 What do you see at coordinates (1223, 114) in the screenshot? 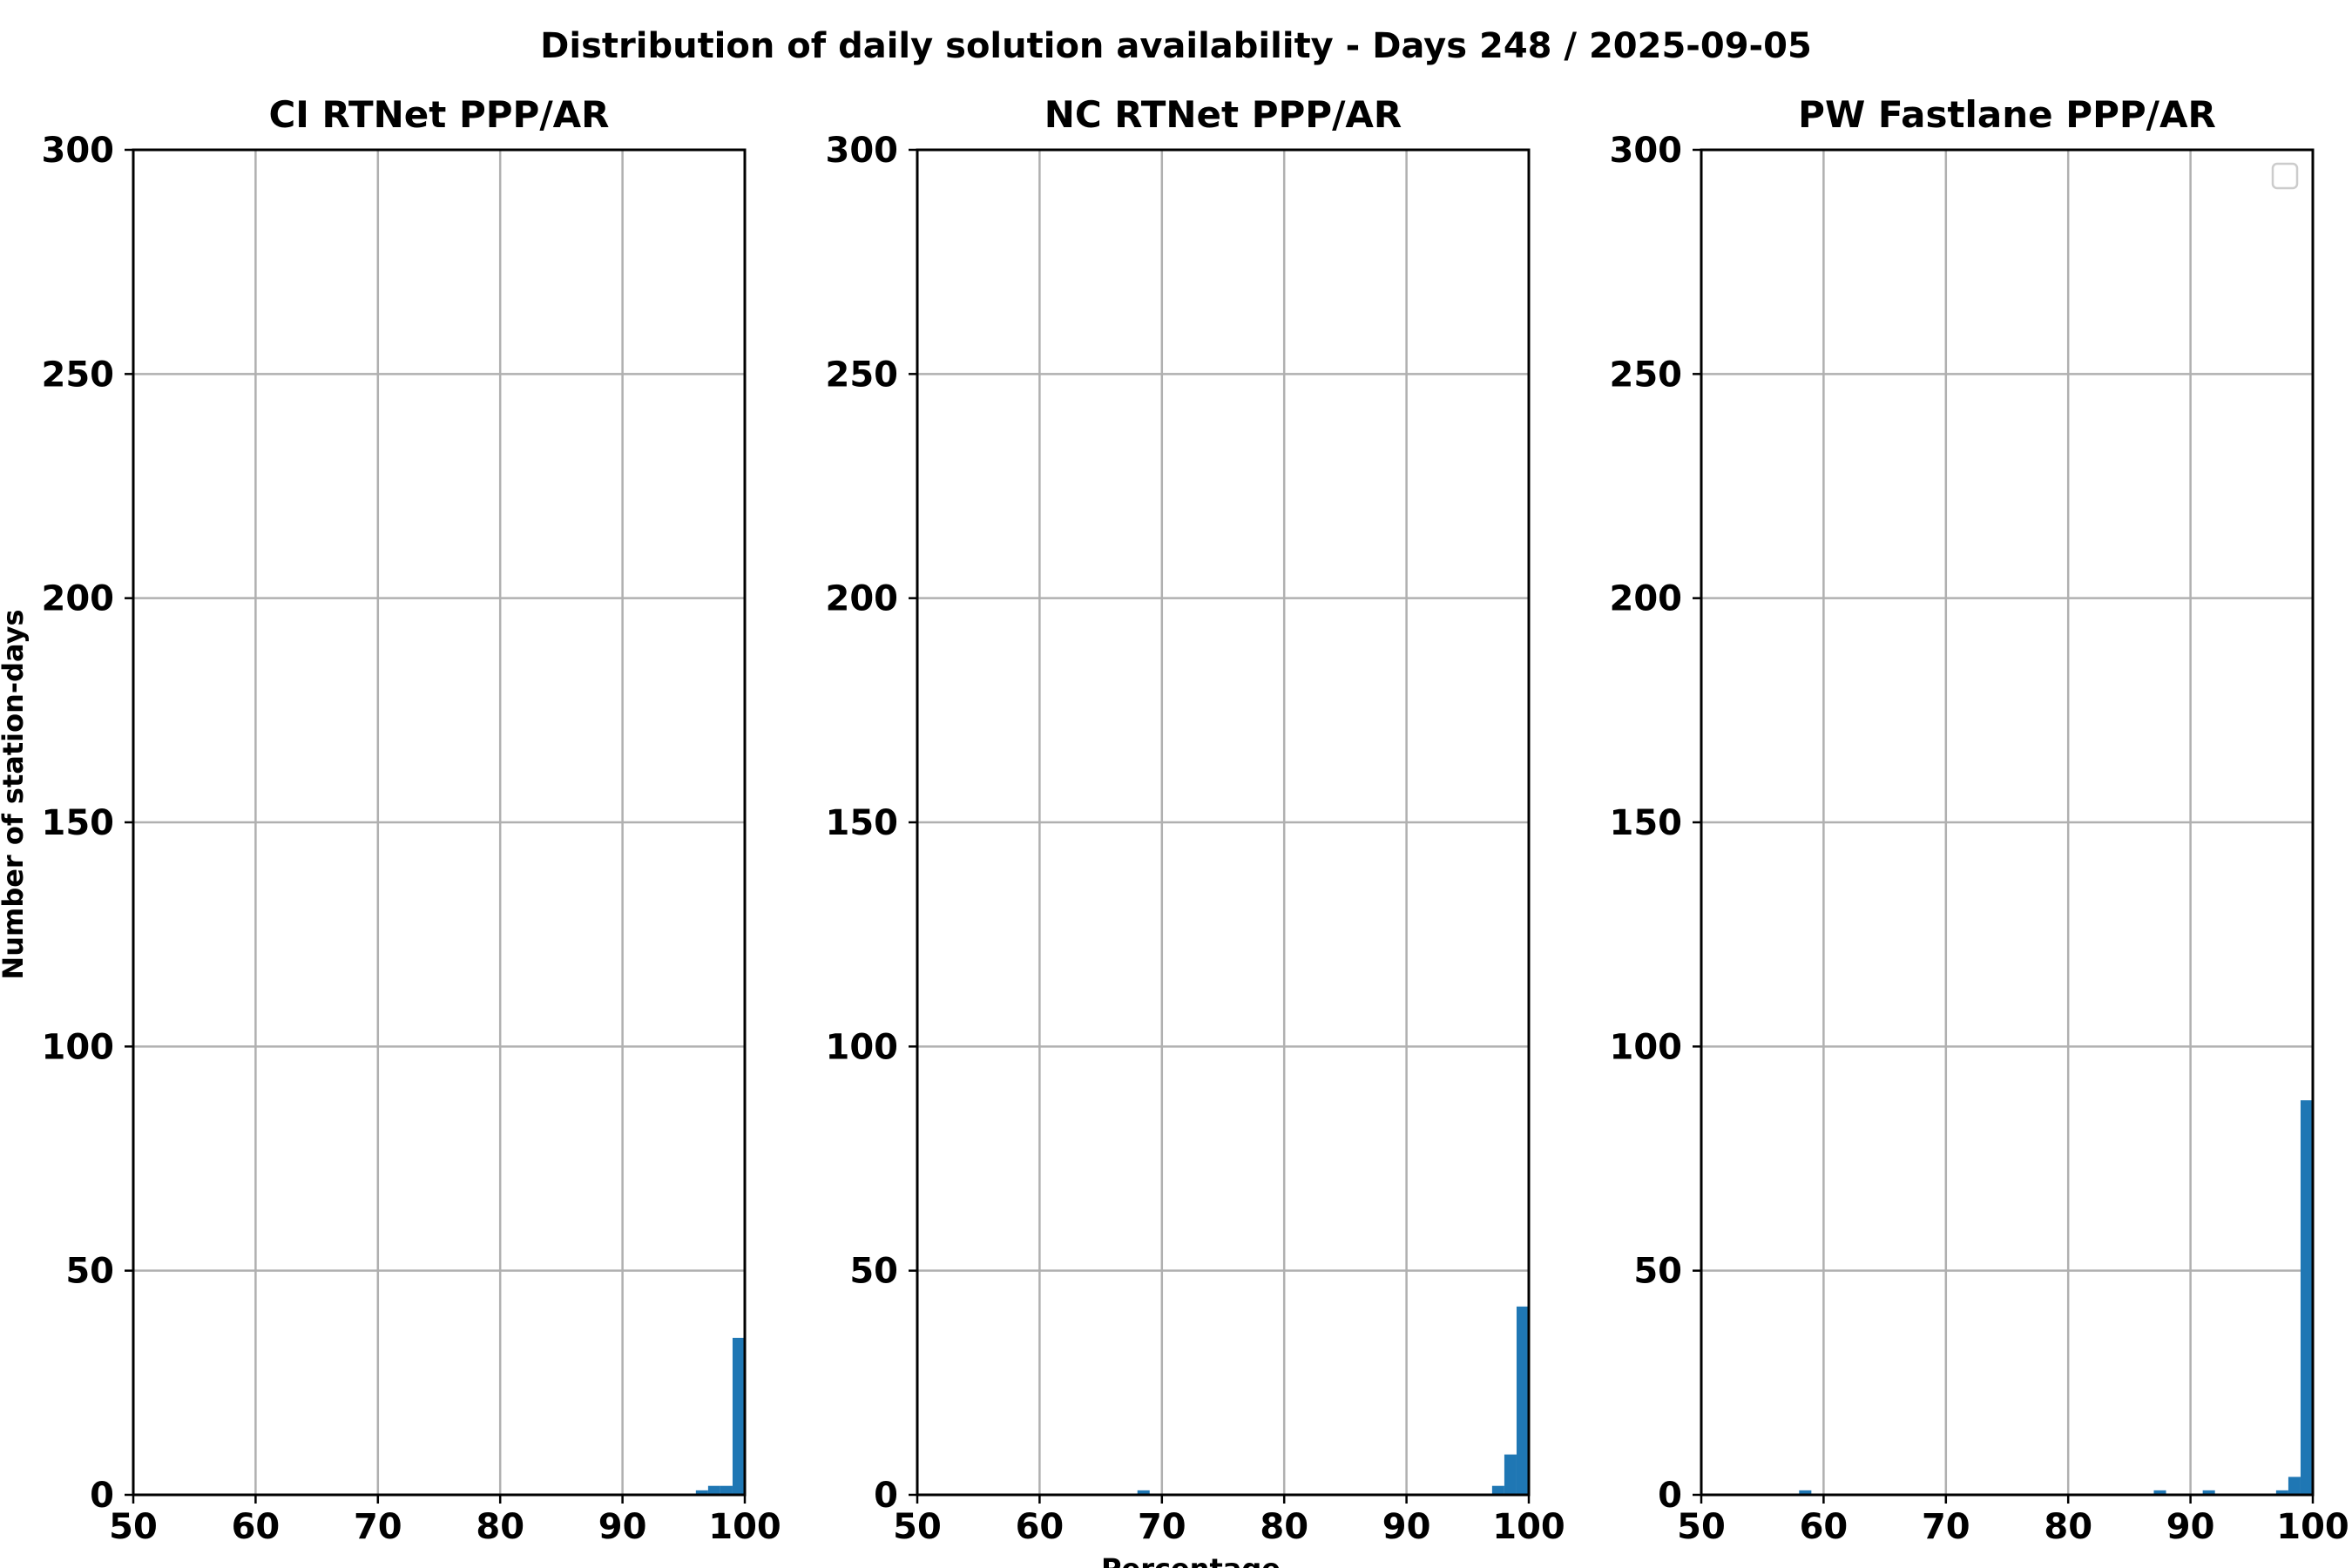
I see `panel-title: NC RTNet PPP/AR` at bounding box center [1223, 114].